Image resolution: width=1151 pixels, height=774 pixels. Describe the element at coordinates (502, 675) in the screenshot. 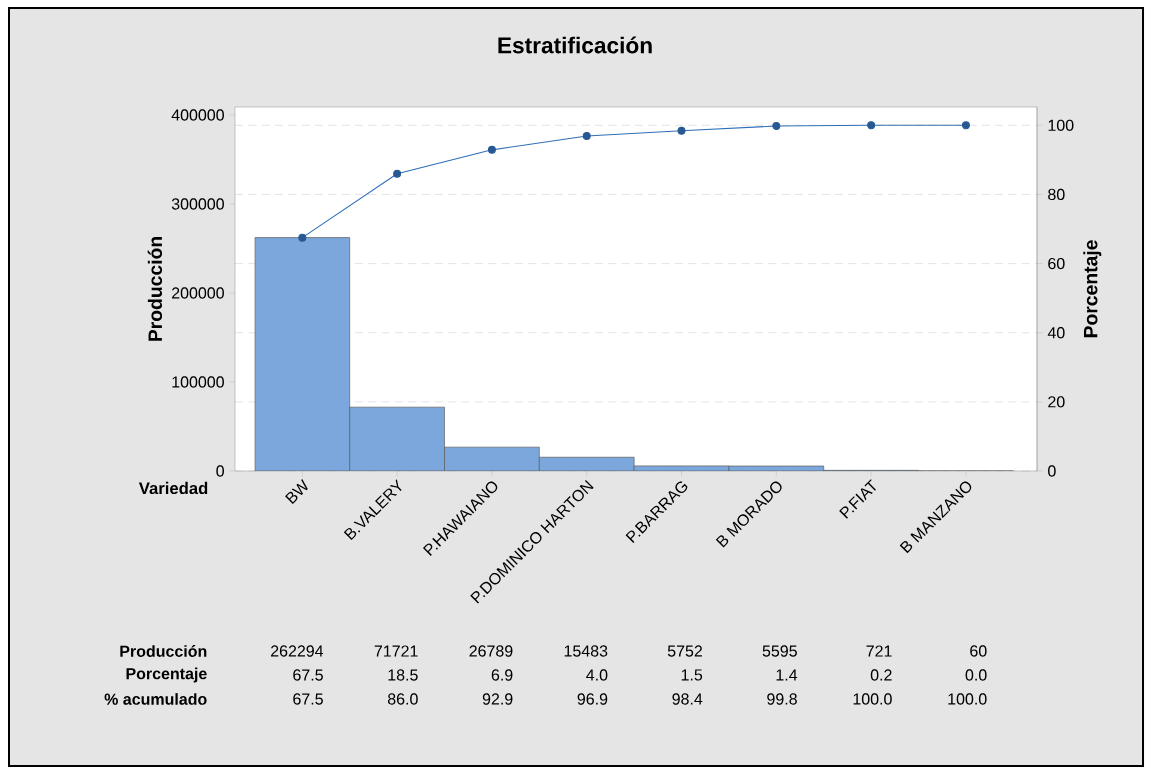

I see `text: 6.9` at that location.